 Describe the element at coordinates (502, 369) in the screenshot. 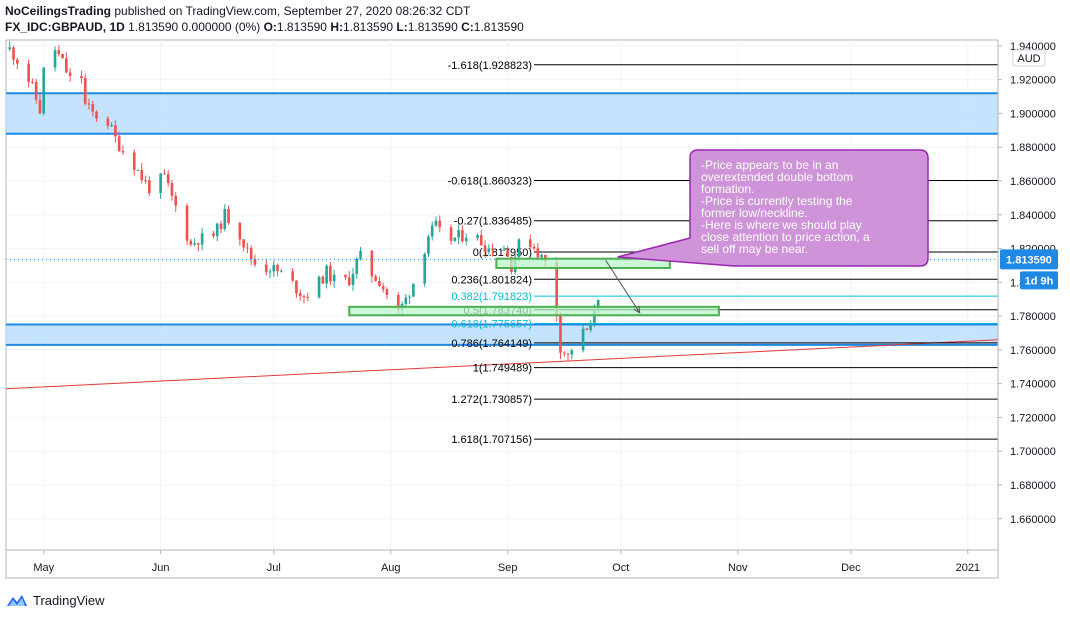

I see `fib-level-label: 1(1.749489)` at that location.